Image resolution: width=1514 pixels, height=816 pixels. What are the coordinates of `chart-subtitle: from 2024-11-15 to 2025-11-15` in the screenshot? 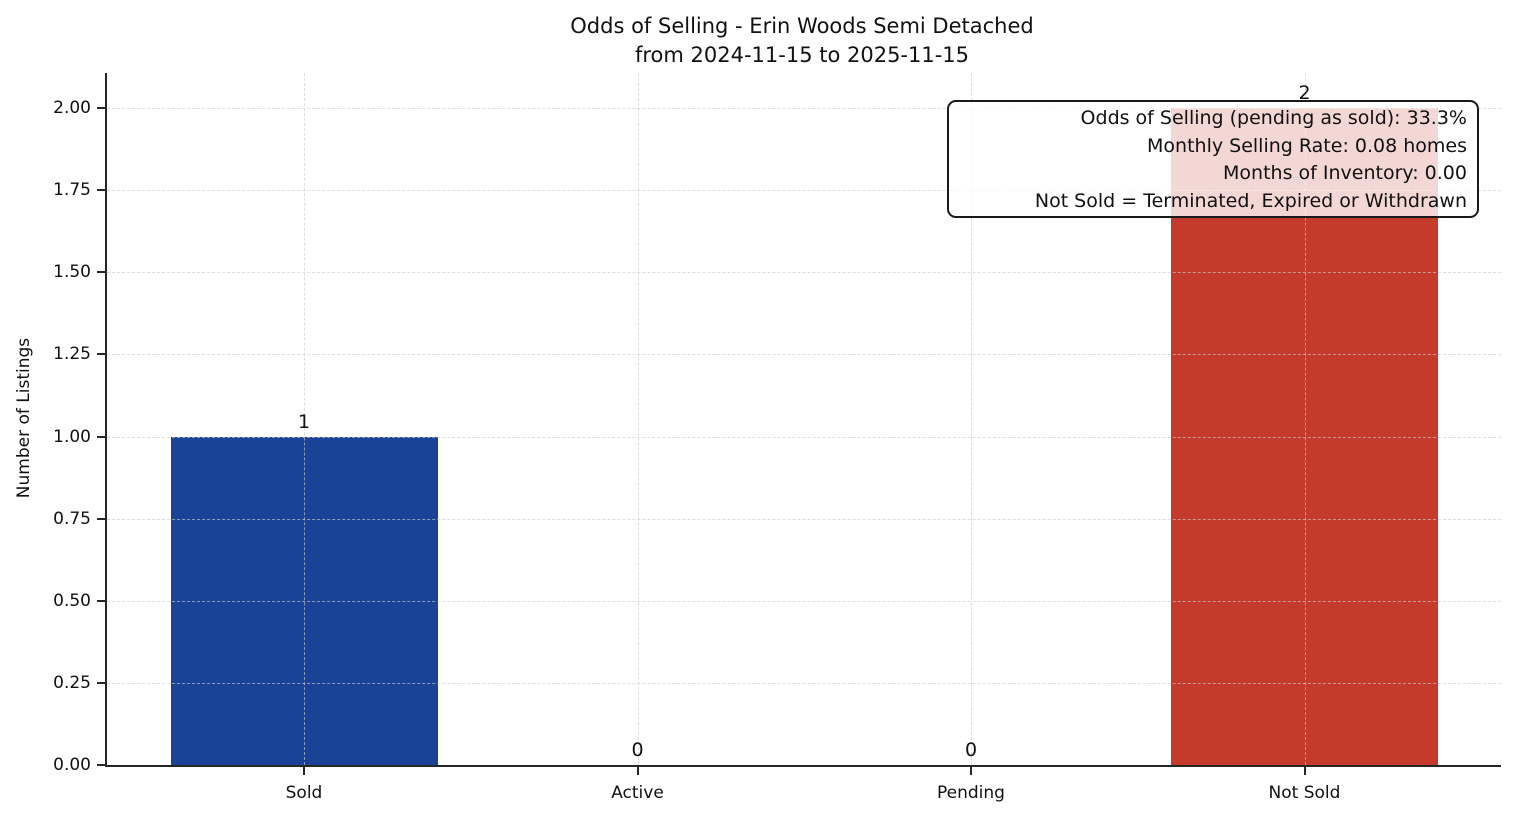 It's located at (802, 55).